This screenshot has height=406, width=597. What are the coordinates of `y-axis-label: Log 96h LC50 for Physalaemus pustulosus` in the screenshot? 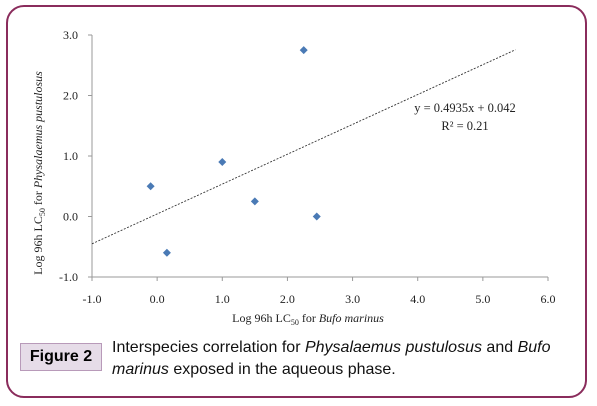 It's located at (39, 173).